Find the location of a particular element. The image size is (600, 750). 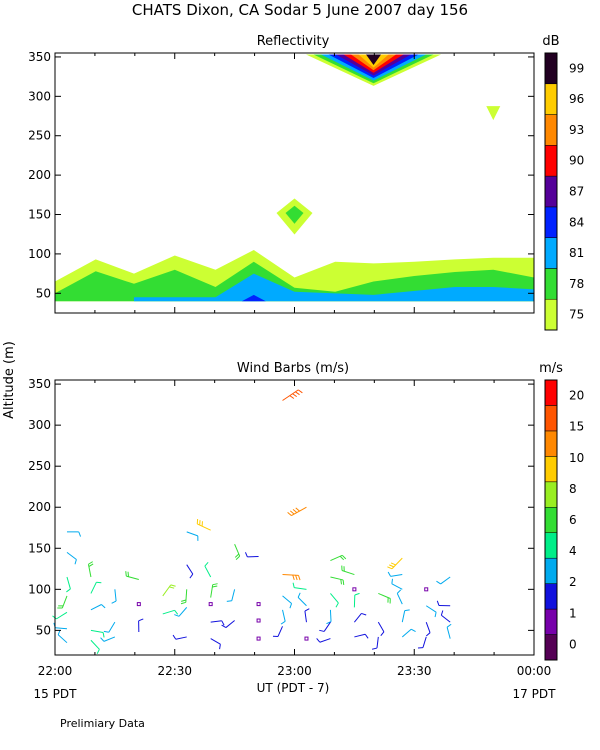

preliminary-note: Prelimiary Data is located at coordinates (102, 723).